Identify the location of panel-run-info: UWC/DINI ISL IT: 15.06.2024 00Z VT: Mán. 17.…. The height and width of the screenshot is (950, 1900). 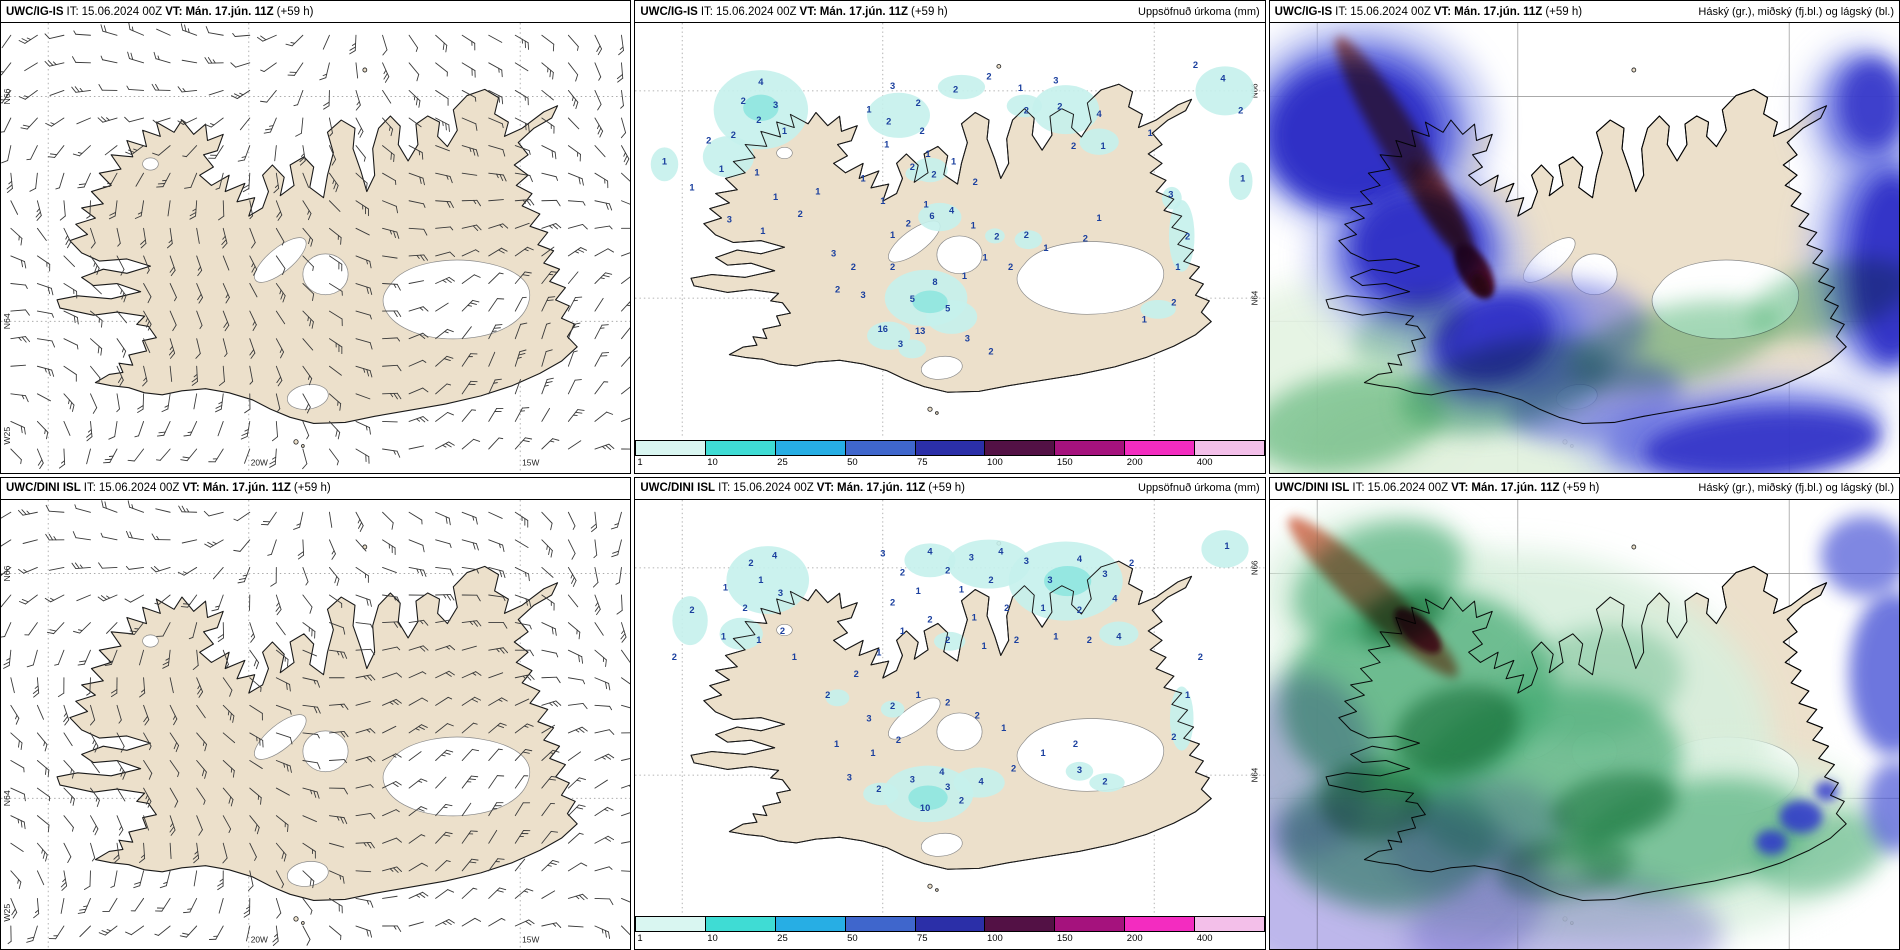
(170, 488).